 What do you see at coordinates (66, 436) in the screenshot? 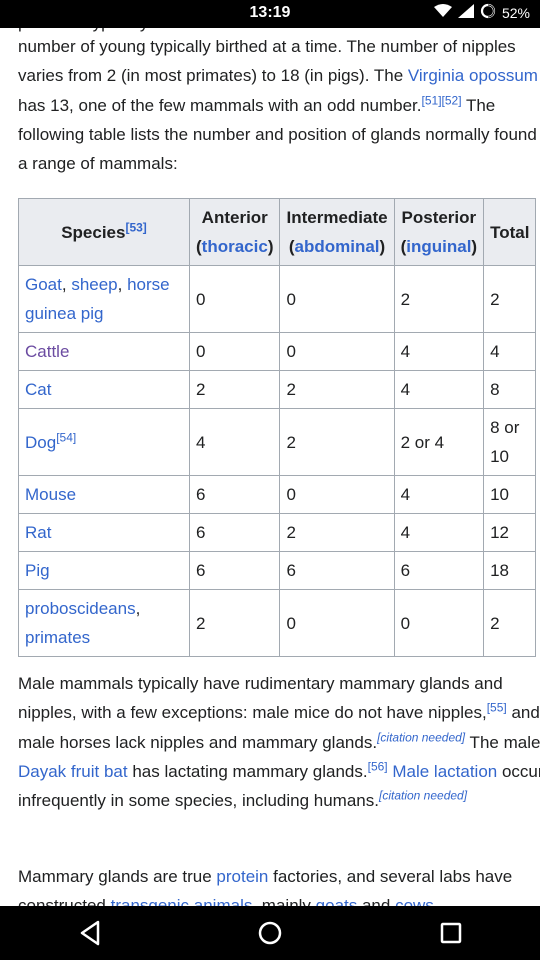
I see `ref-54: [54]` at bounding box center [66, 436].